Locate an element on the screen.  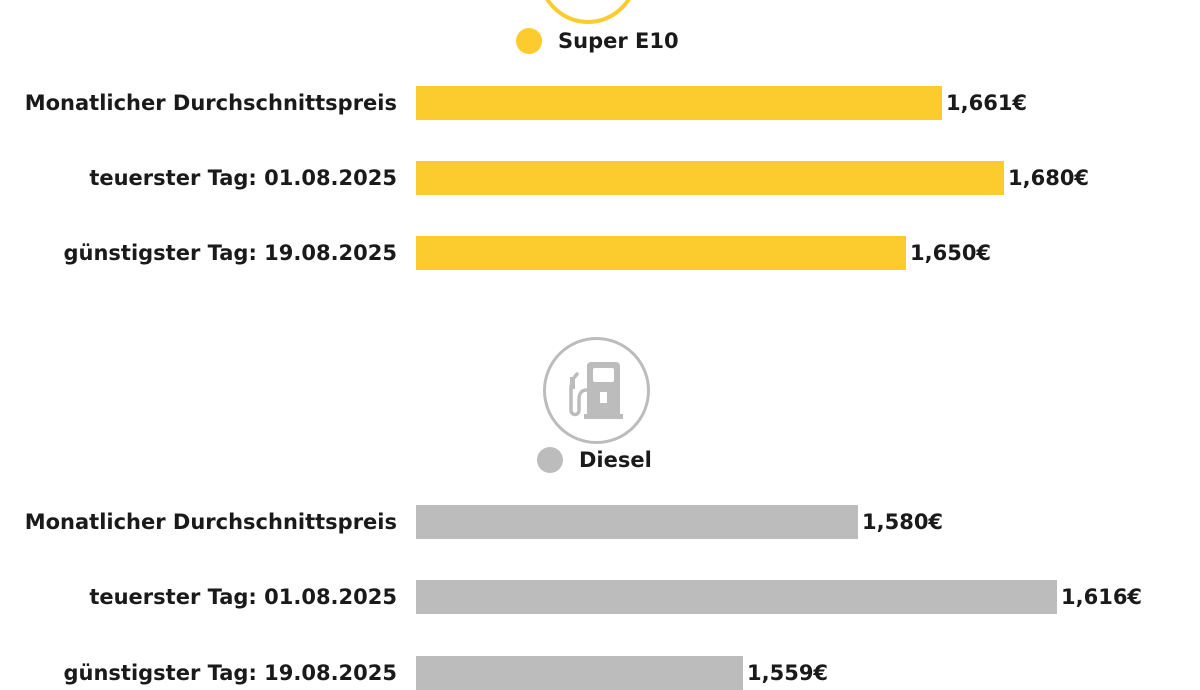
value-label: 1,559€ is located at coordinates (788, 673).